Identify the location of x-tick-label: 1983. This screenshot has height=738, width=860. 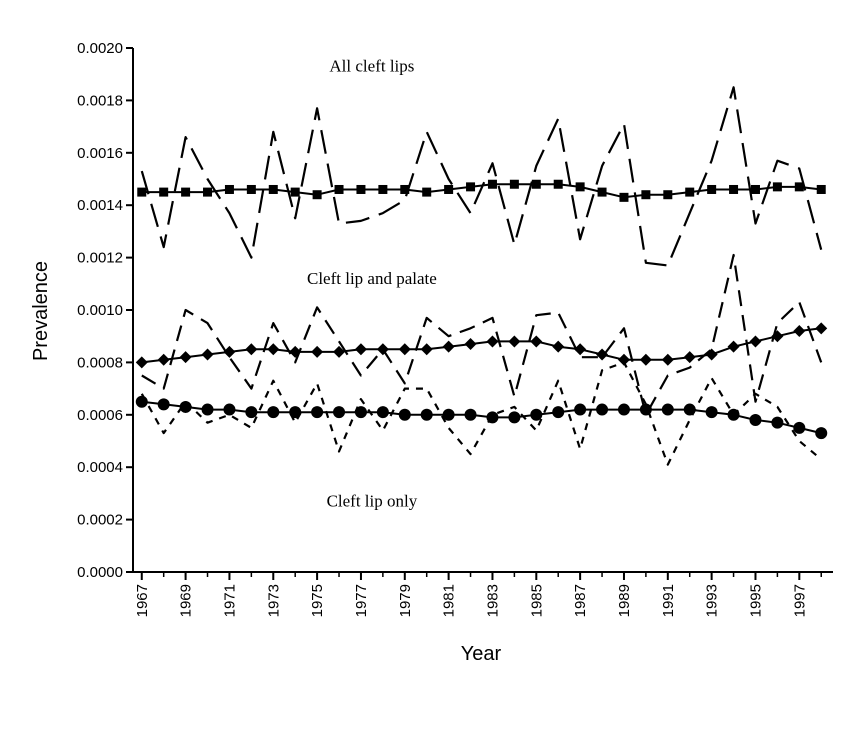
(492, 600).